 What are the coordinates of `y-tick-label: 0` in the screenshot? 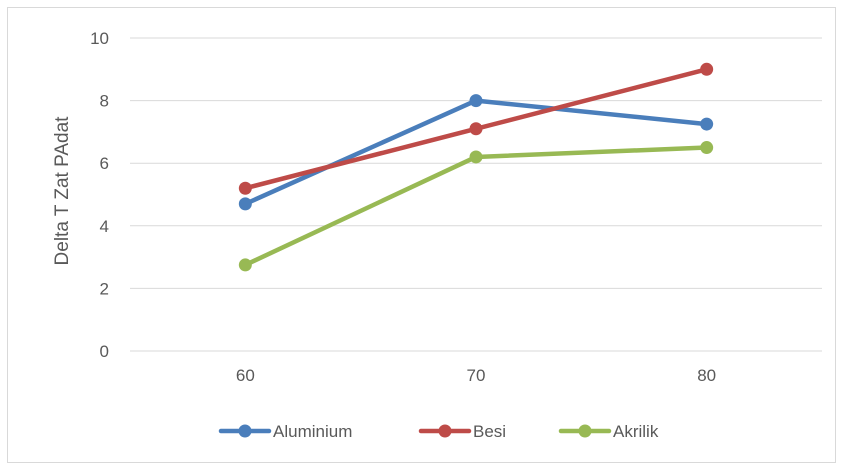 It's located at (104, 351).